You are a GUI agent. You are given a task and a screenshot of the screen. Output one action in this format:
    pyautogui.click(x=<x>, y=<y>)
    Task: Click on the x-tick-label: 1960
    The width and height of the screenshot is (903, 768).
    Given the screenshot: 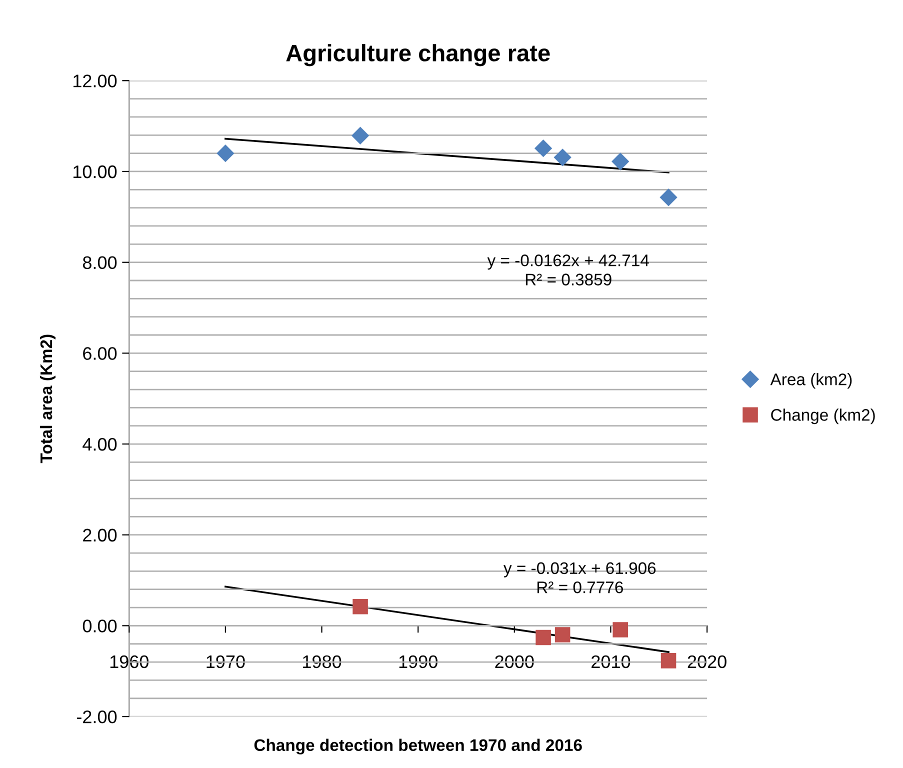 What is the action you would take?
    pyautogui.click(x=129, y=661)
    